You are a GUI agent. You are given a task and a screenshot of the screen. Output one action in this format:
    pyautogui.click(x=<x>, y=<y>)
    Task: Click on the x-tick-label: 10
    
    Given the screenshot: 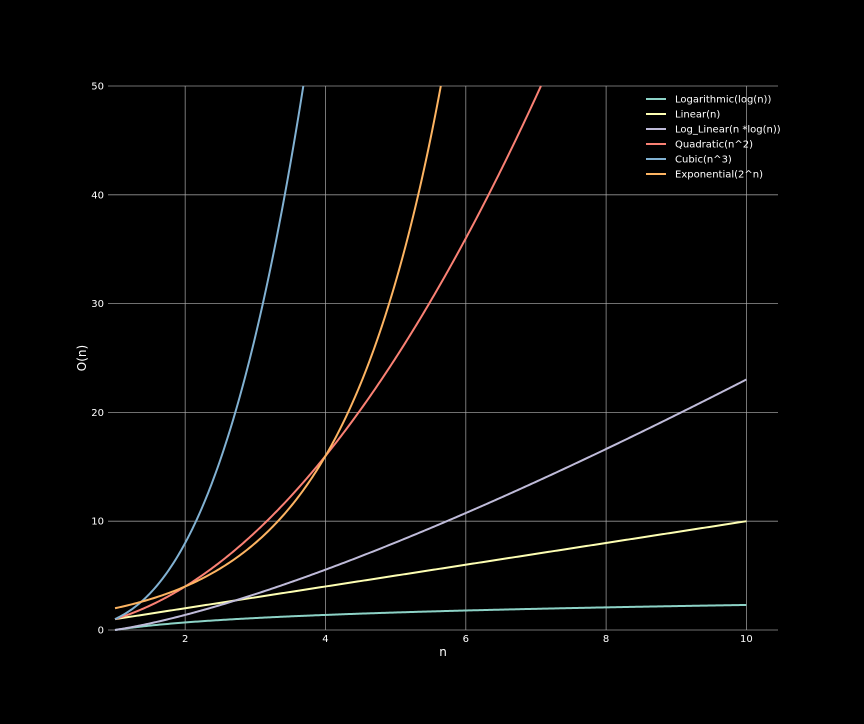 What is the action you would take?
    pyautogui.click(x=746, y=639)
    